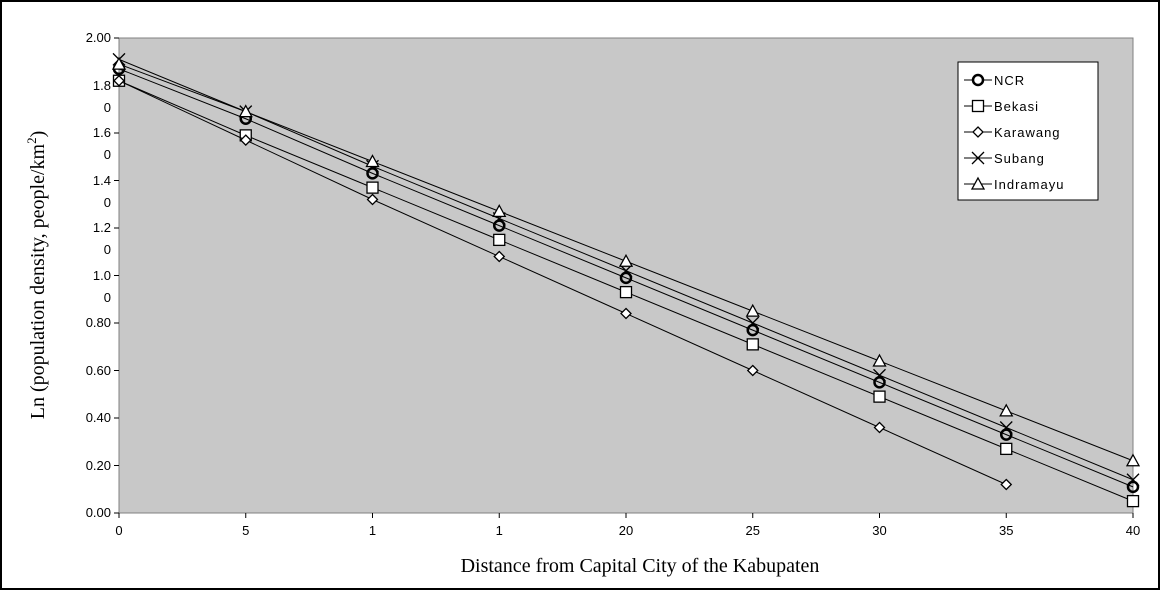 This screenshot has width=1160, height=590. What do you see at coordinates (1029, 184) in the screenshot?
I see `legend-label: Indramayu` at bounding box center [1029, 184].